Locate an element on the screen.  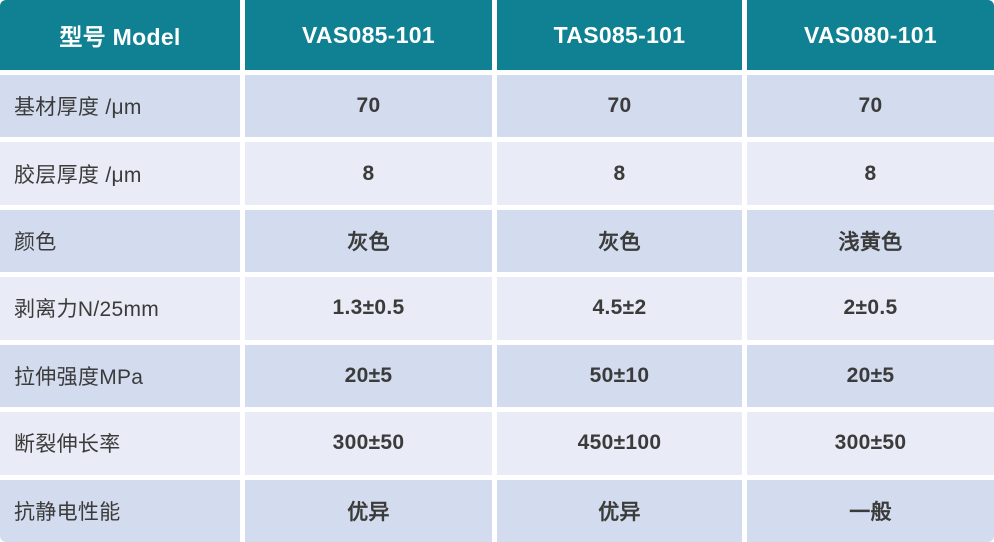
row-label-antistatic-performance: 抗静电性能 is located at coordinates (120, 510).